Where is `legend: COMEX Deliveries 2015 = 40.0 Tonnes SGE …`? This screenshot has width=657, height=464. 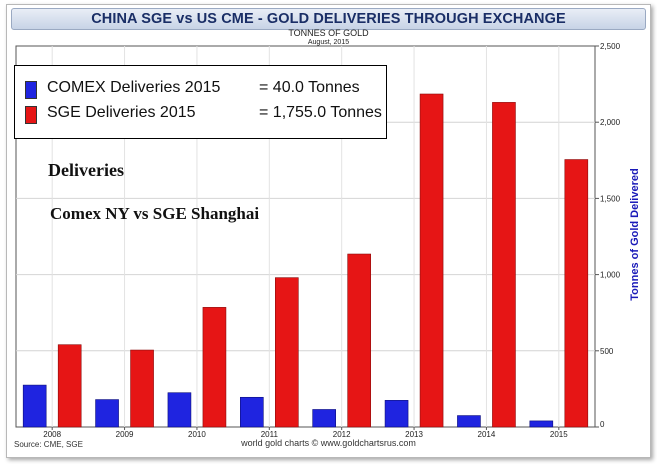 legend: COMEX Deliveries 2015 = 40.0 Tonnes SGE … is located at coordinates (200, 102).